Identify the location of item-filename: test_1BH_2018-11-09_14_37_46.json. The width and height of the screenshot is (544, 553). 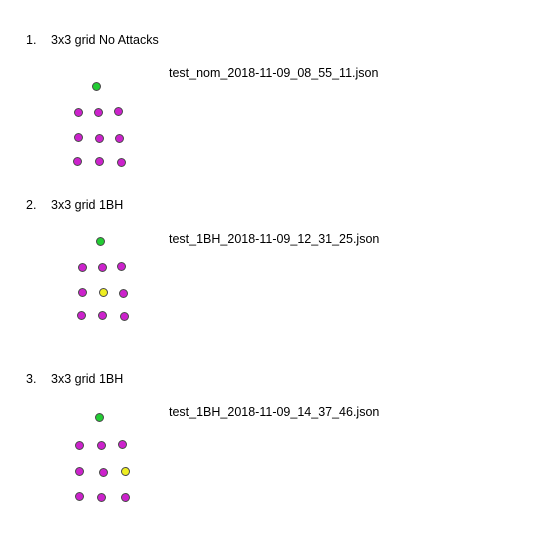
(274, 412).